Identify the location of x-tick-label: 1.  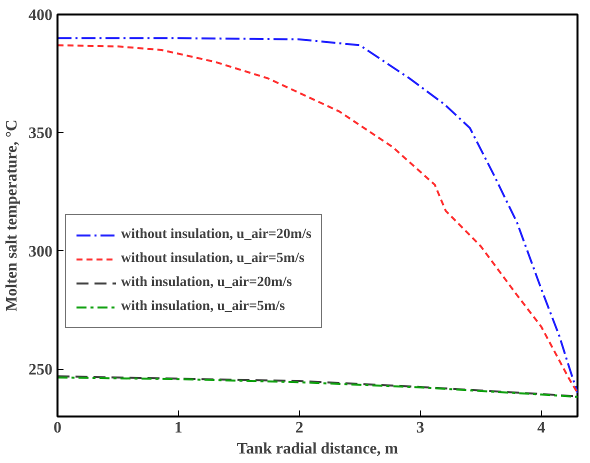
(178, 428).